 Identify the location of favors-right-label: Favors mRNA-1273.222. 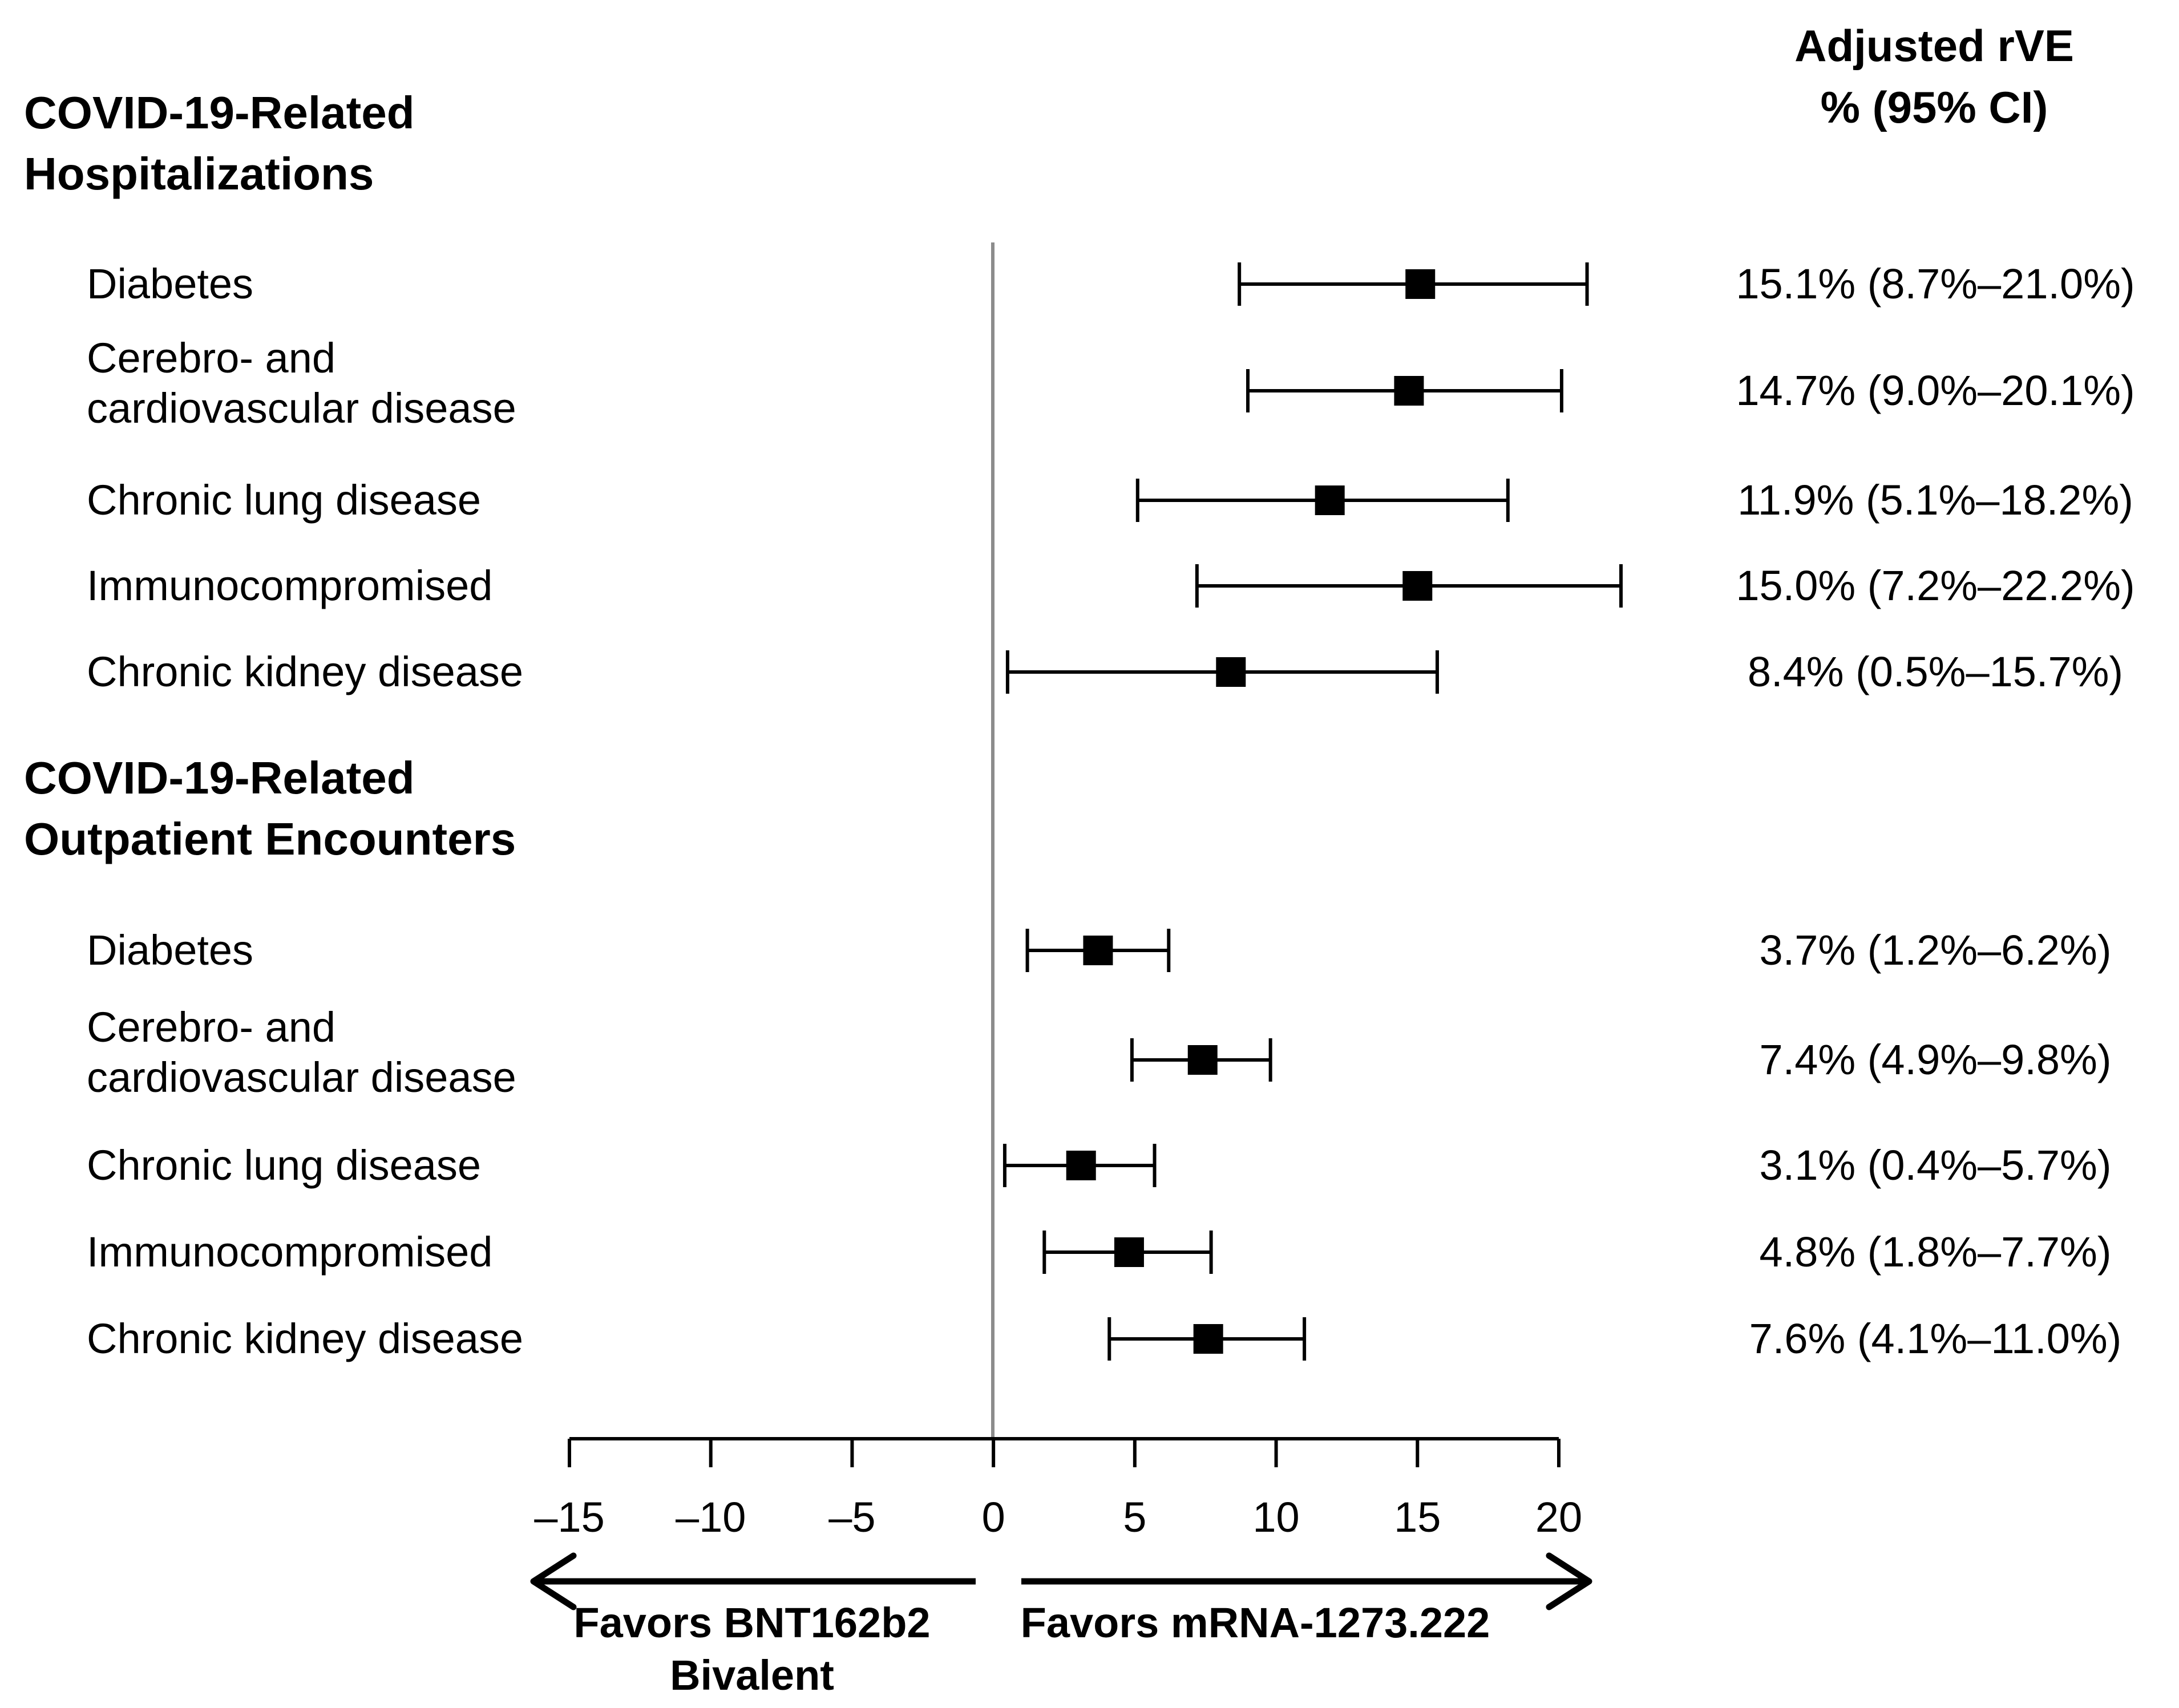
(1255, 1622).